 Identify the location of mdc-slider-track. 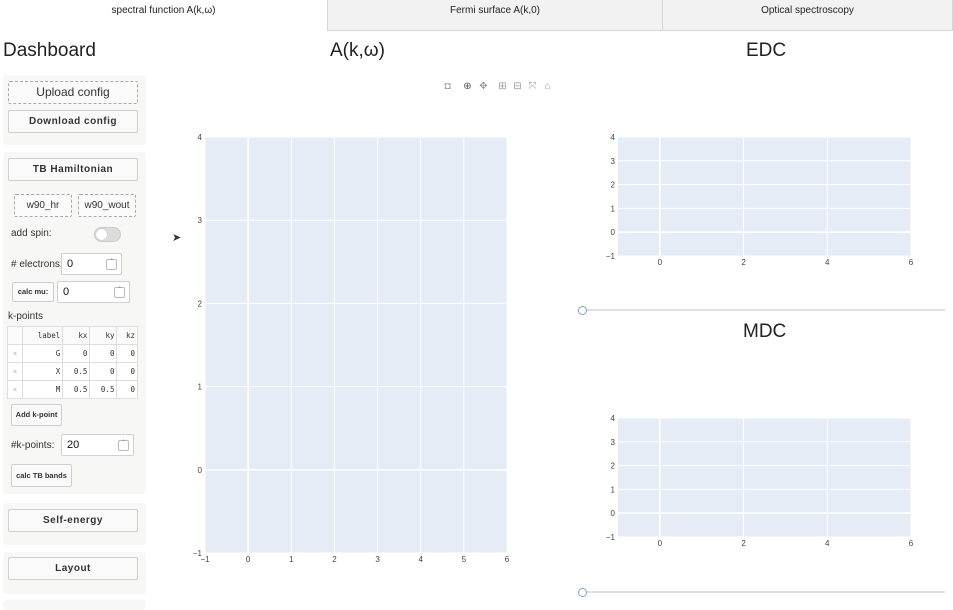
(763, 592).